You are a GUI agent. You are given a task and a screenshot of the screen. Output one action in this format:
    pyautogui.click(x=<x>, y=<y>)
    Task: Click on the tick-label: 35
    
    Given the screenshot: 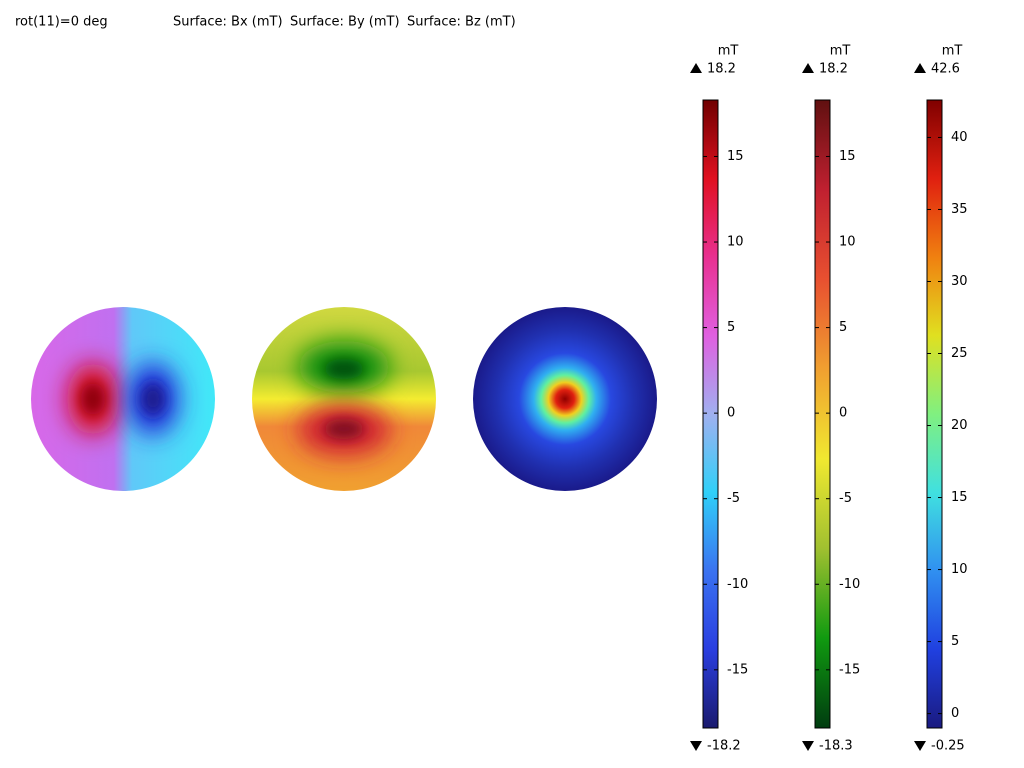 What is the action you would take?
    pyautogui.click(x=959, y=209)
    